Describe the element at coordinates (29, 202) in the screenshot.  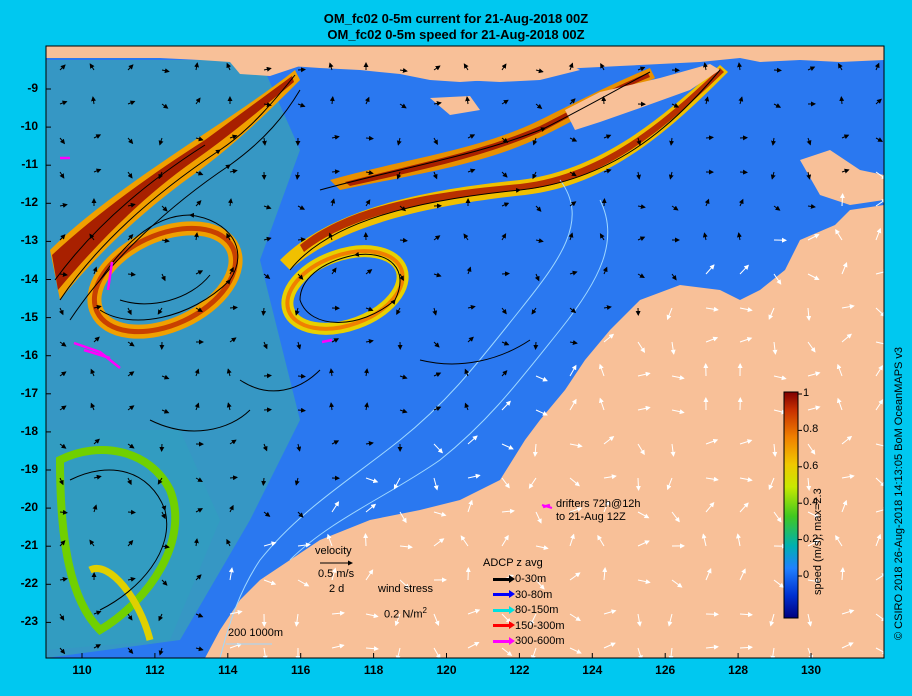
I see `lat-tick-label: -12` at that location.